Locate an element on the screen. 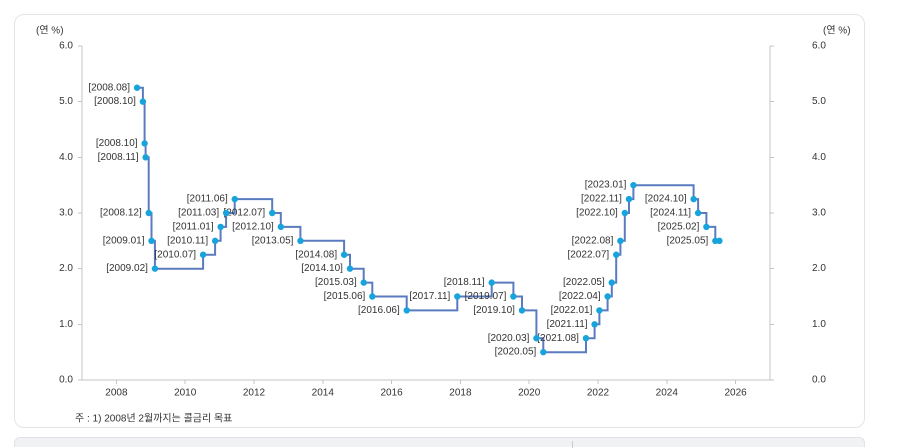 Image resolution: width=900 pixels, height=448 pixels. x-tick-label: 2014 is located at coordinates (323, 393).